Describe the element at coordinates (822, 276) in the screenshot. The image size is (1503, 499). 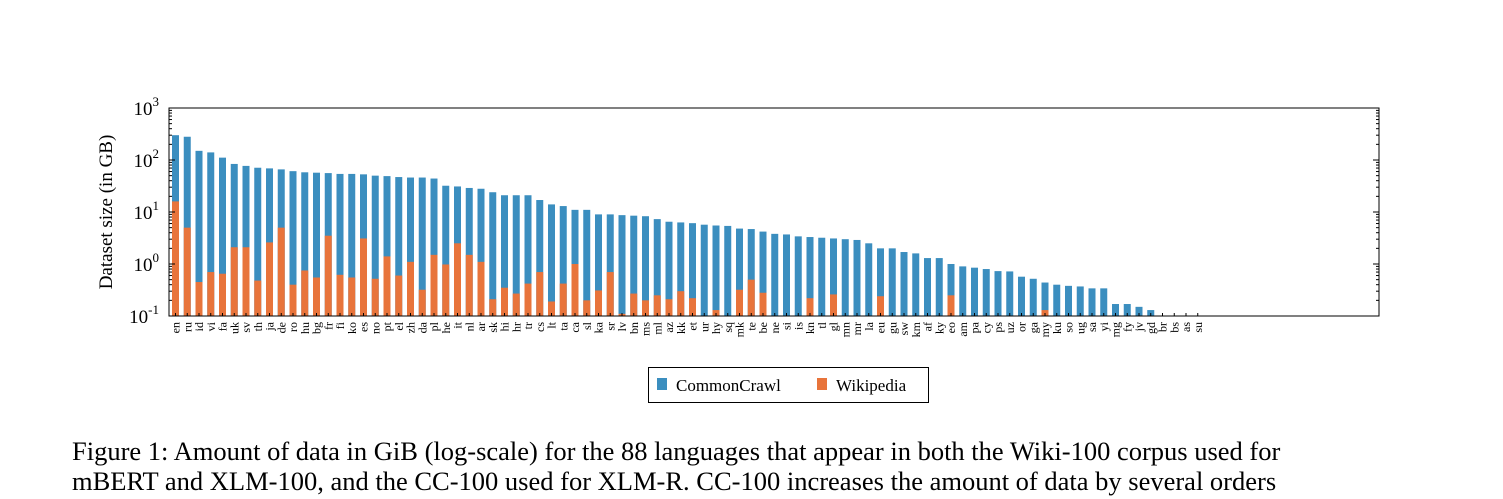
I see `commoncrawl-bar-tl` at that location.